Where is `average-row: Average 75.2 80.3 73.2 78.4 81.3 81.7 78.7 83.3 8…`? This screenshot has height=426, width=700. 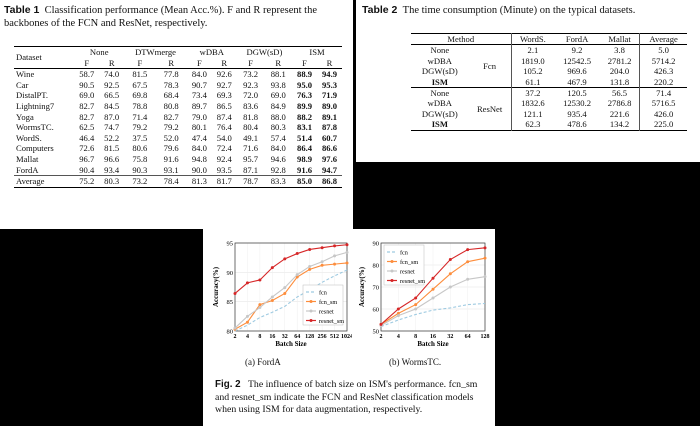 average-row: Average 75.2 80.3 73.2 78.4 81.3 81.7 78.7 83.3 8… is located at coordinates (178, 181).